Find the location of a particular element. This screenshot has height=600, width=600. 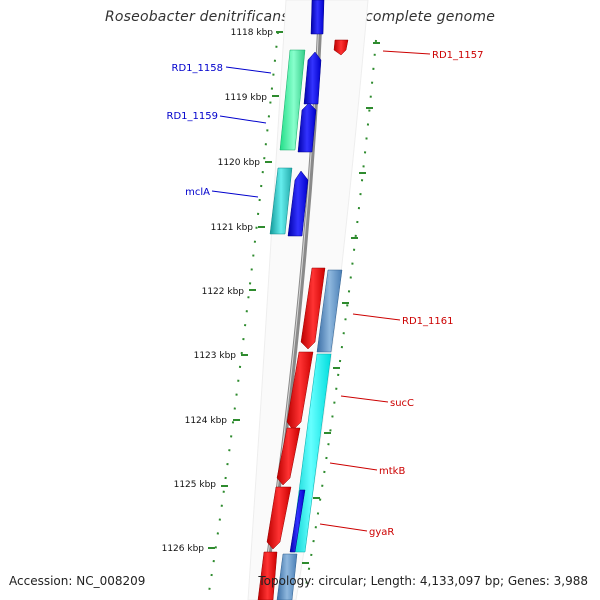

forward-leader-lines is located at coordinates (241, 132).